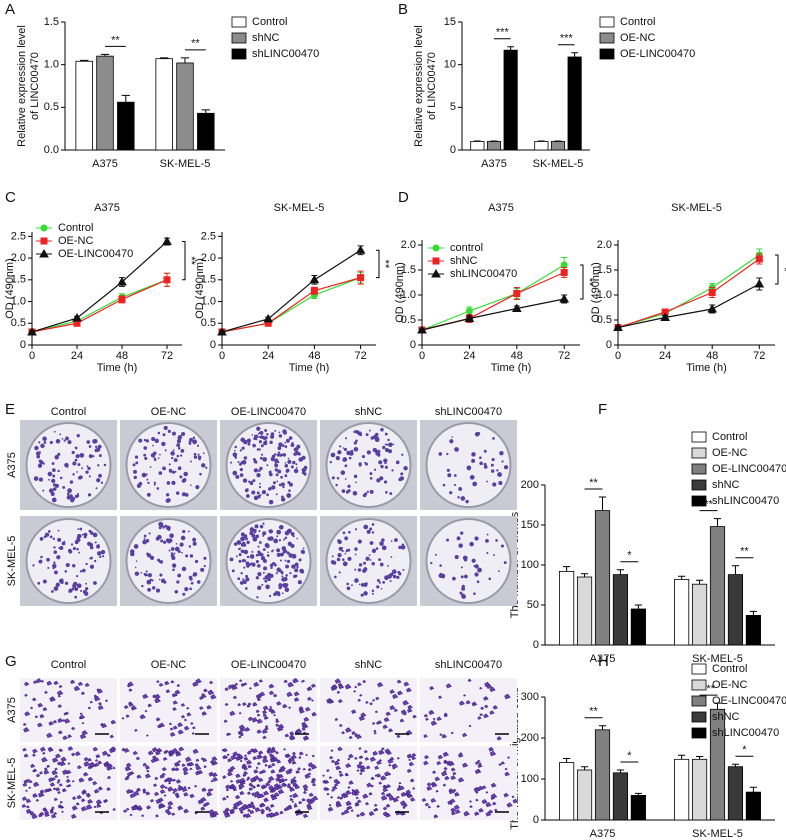 Image resolution: width=786 pixels, height=840 pixels. What do you see at coordinates (169, 412) in the screenshot?
I see `column-label: OE-NC` at bounding box center [169, 412].